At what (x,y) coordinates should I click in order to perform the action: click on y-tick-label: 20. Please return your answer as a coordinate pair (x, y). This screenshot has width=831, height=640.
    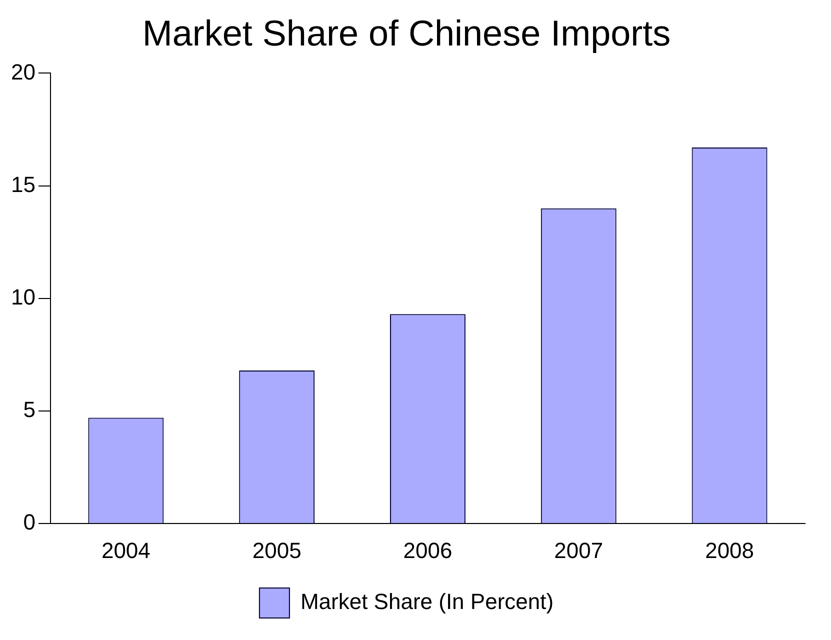
    Looking at the image, I should click on (23, 71).